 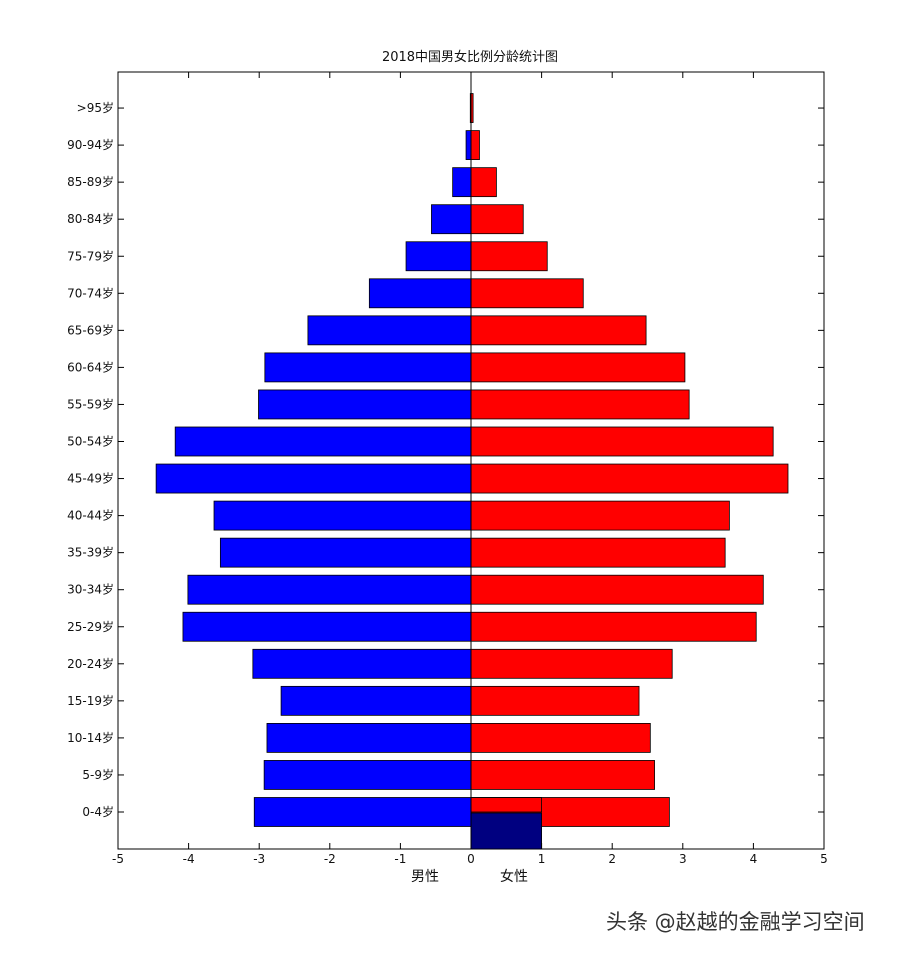 I want to click on y-tick-label-5: 25-29岁, so click(x=90, y=626).